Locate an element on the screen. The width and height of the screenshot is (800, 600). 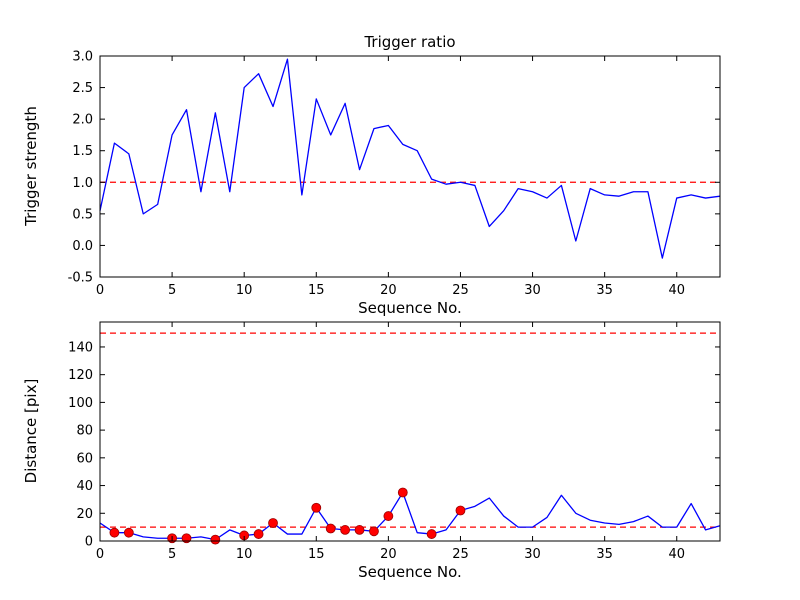
top-chart-ylabel: Trigger strength is located at coordinates (31, 166).